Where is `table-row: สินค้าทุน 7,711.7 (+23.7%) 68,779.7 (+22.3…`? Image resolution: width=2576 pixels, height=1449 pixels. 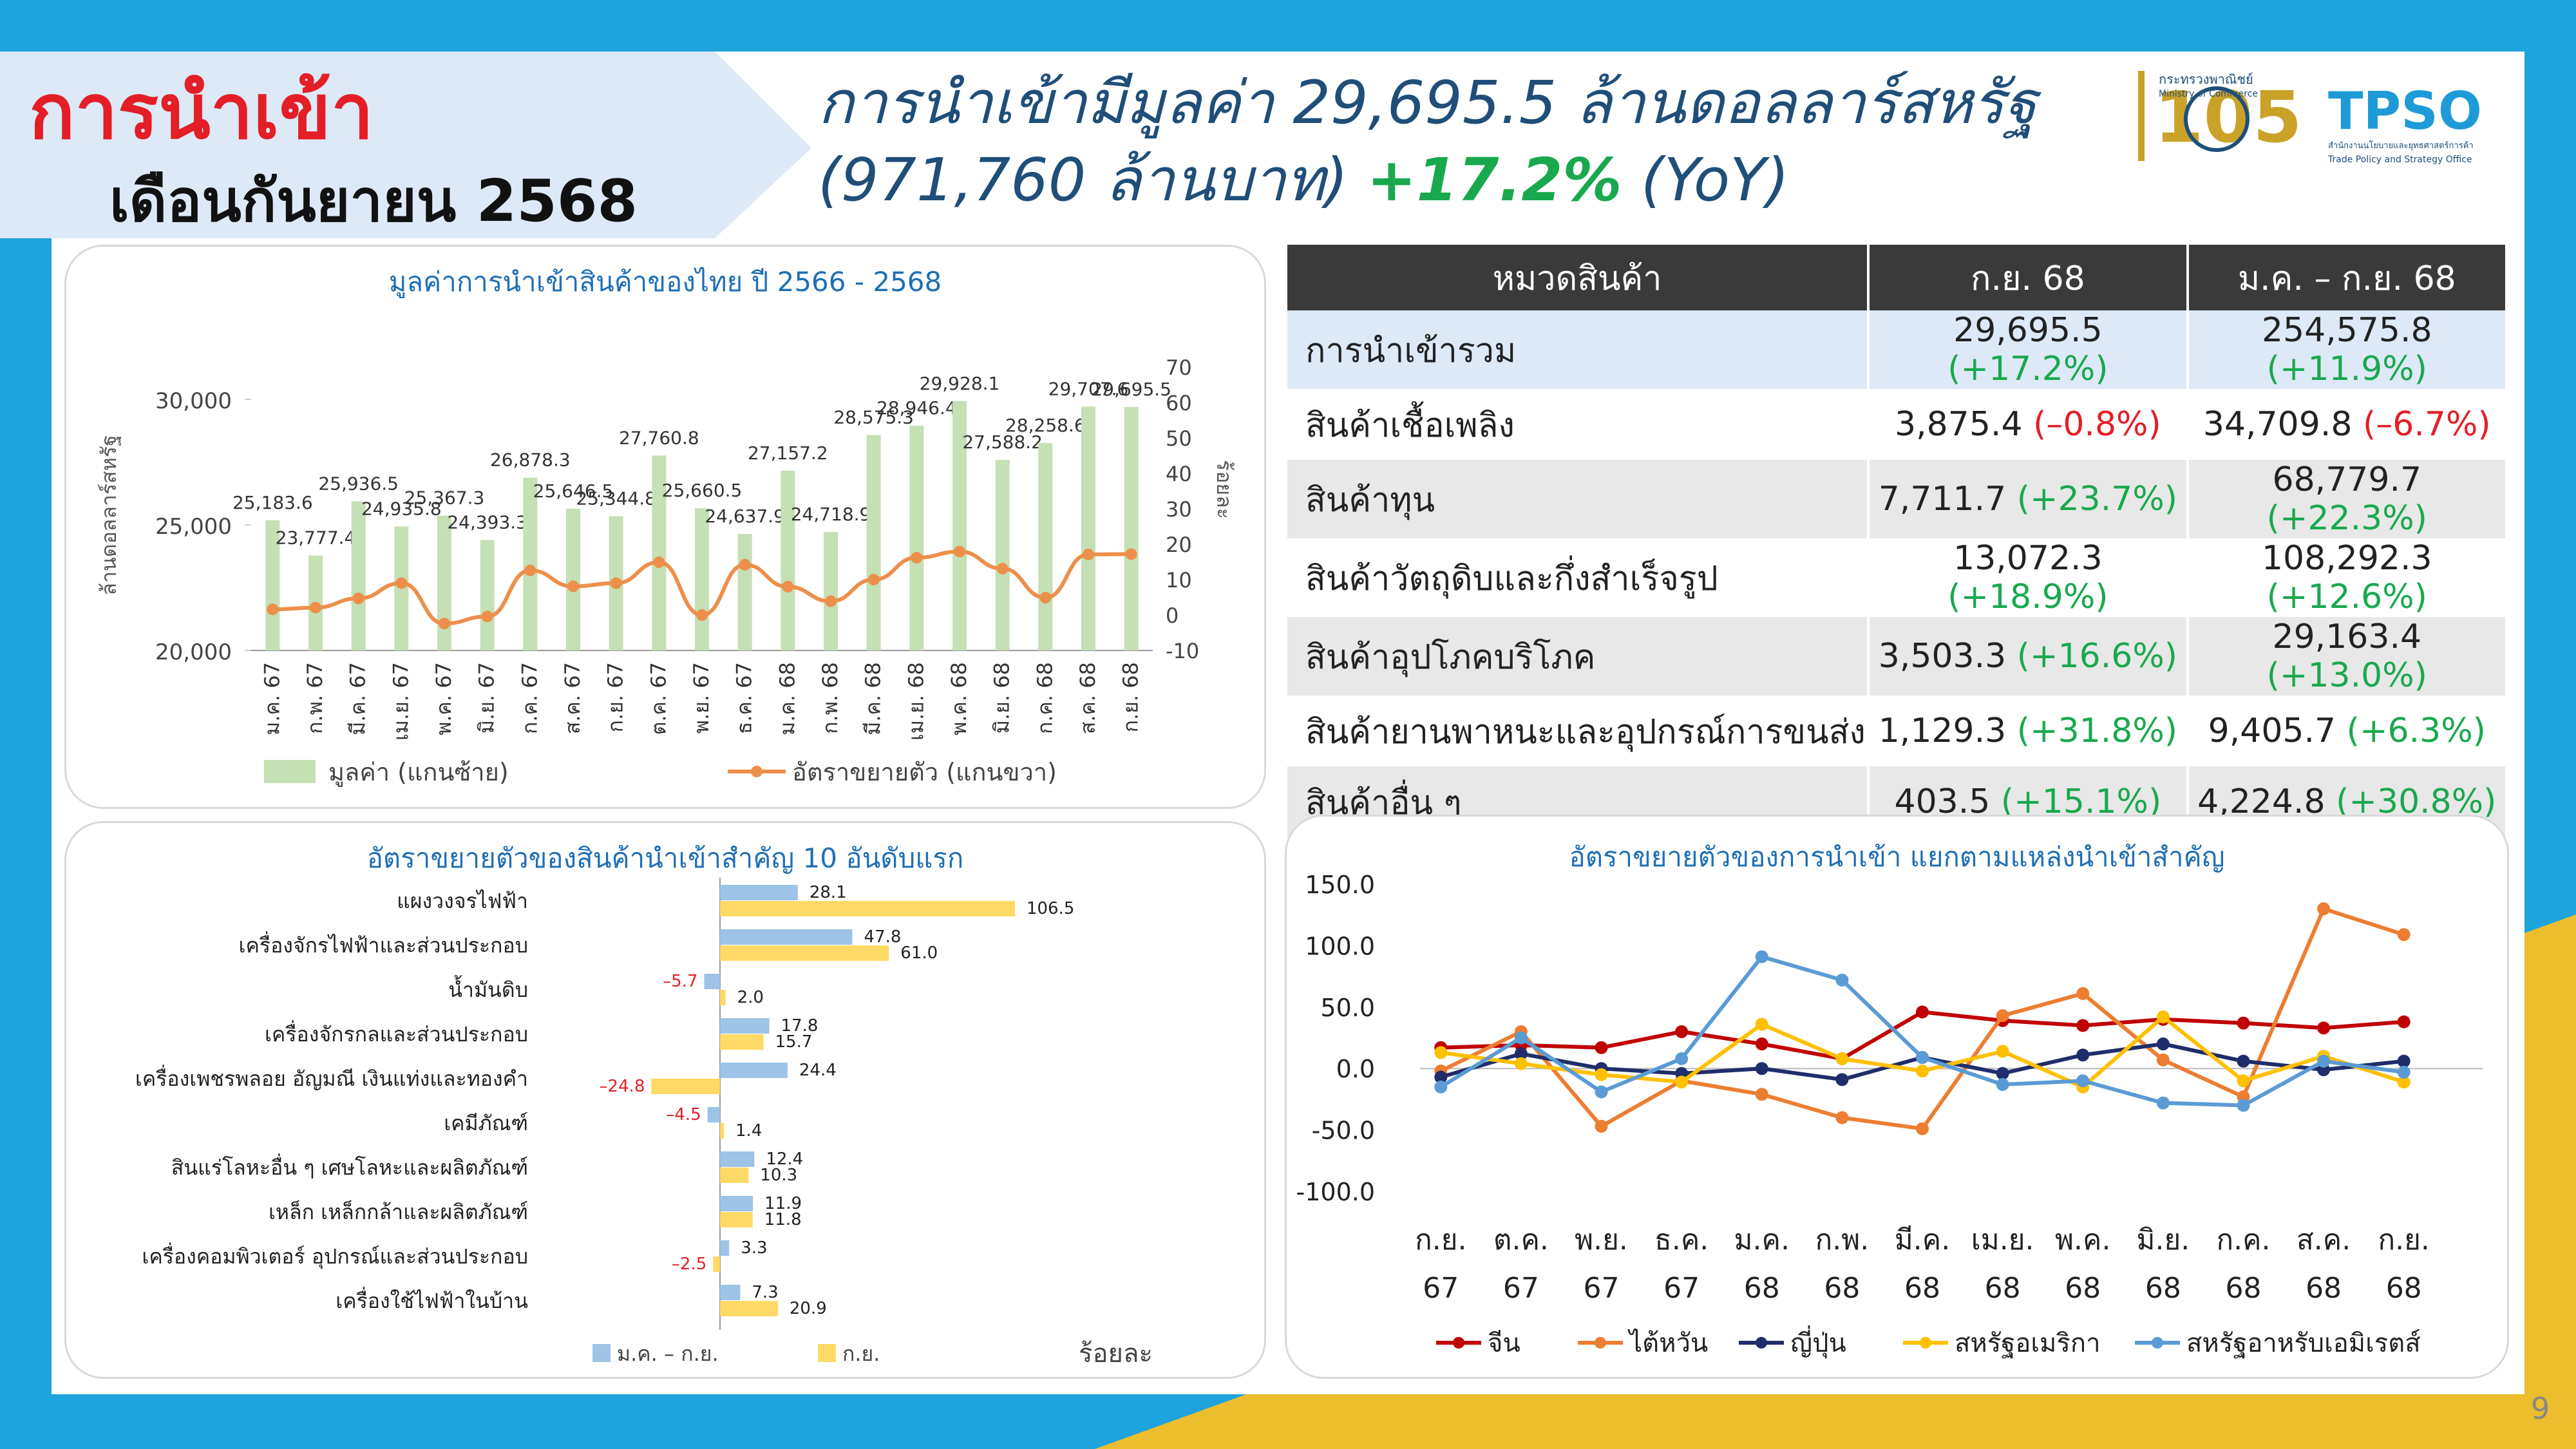 table-row: สินค้าทุน 7,711.7 (+23.7%) 68,779.7 (+22.3… is located at coordinates (1894, 499).